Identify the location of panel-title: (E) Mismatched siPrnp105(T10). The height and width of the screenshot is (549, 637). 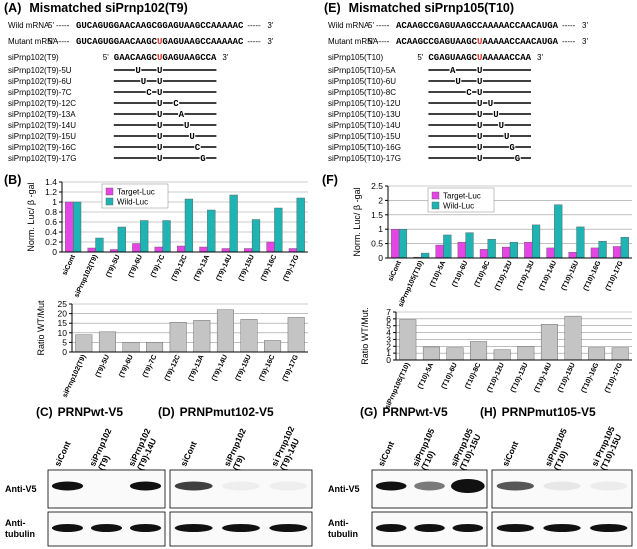
(419, 8).